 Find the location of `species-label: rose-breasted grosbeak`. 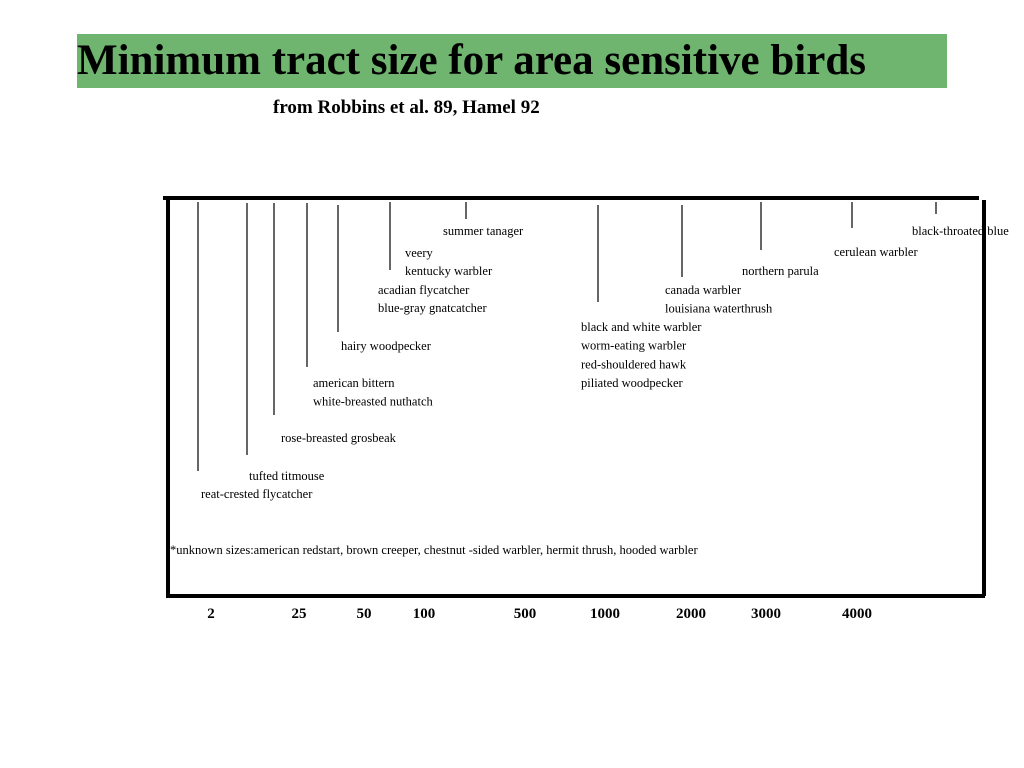

species-label: rose-breasted grosbeak is located at coordinates (339, 438).